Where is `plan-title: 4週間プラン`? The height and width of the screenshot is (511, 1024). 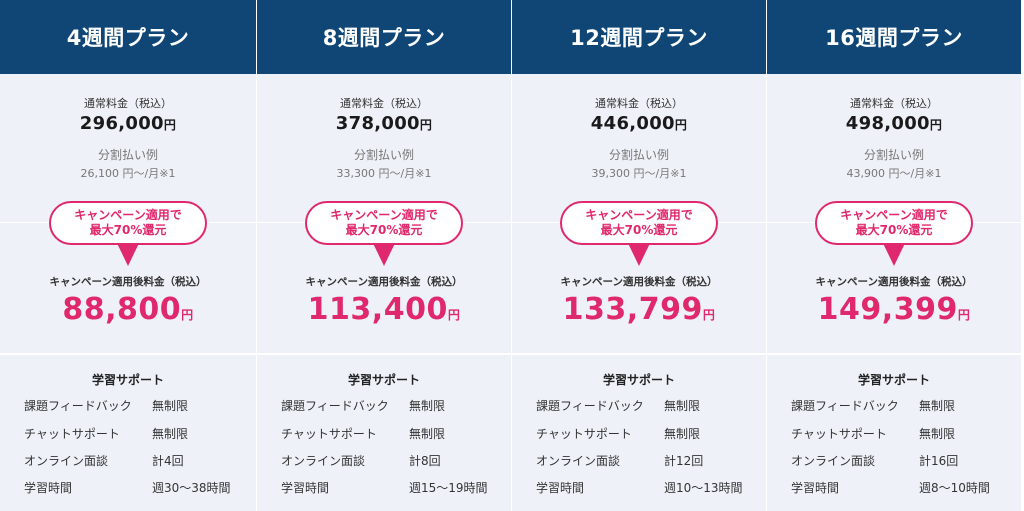
plan-title: 4週間プラン is located at coordinates (128, 37).